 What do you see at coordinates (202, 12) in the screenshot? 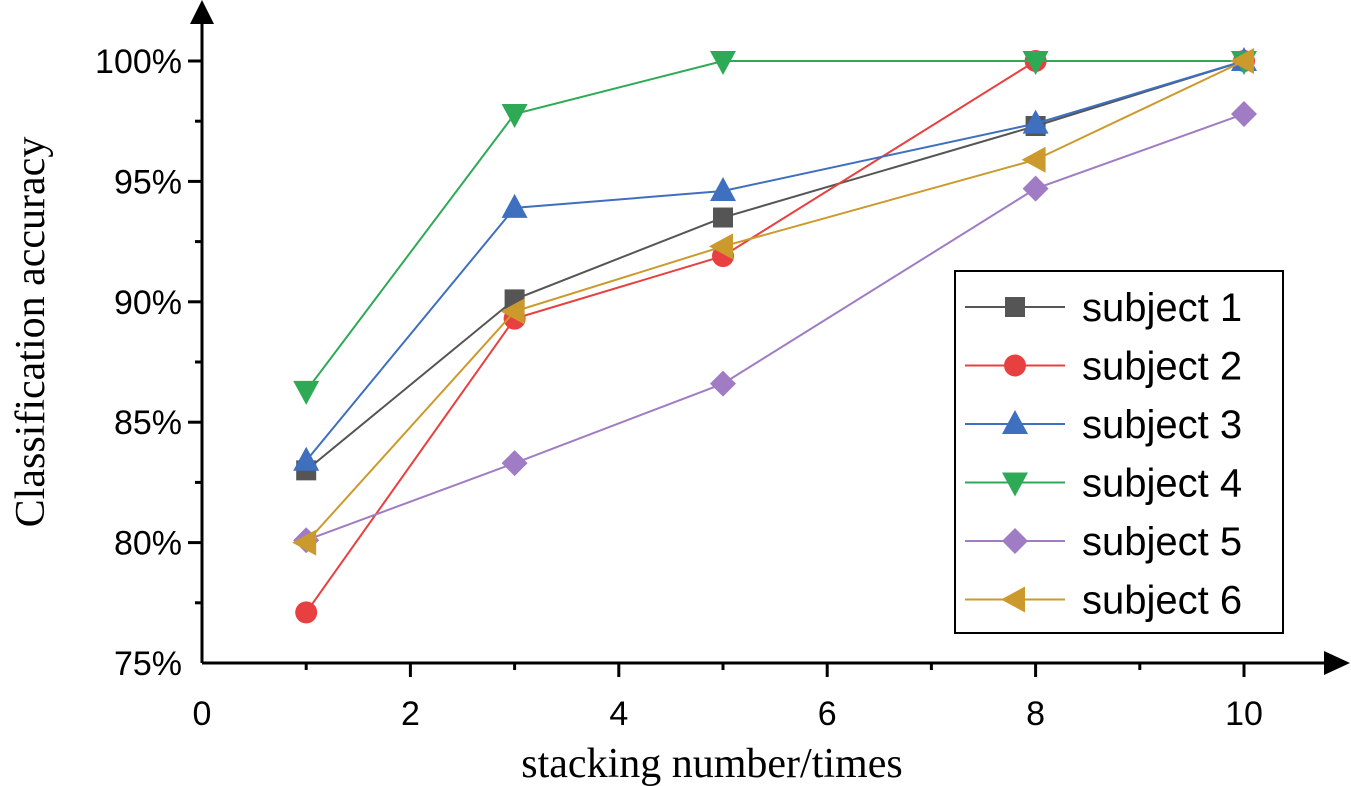
I see `y-axis-arrow` at bounding box center [202, 12].